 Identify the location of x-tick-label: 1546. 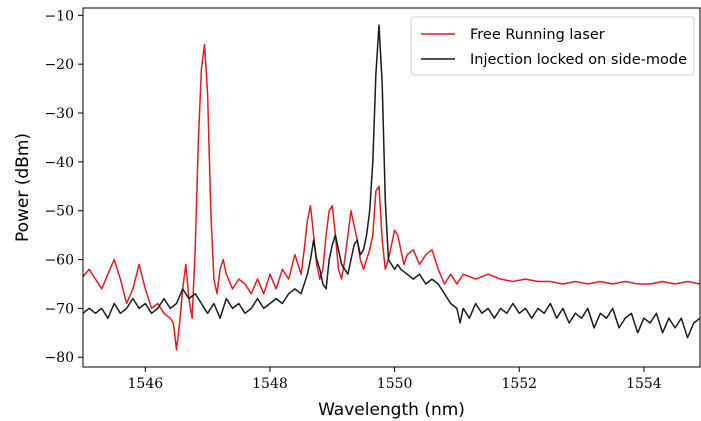
(146, 384).